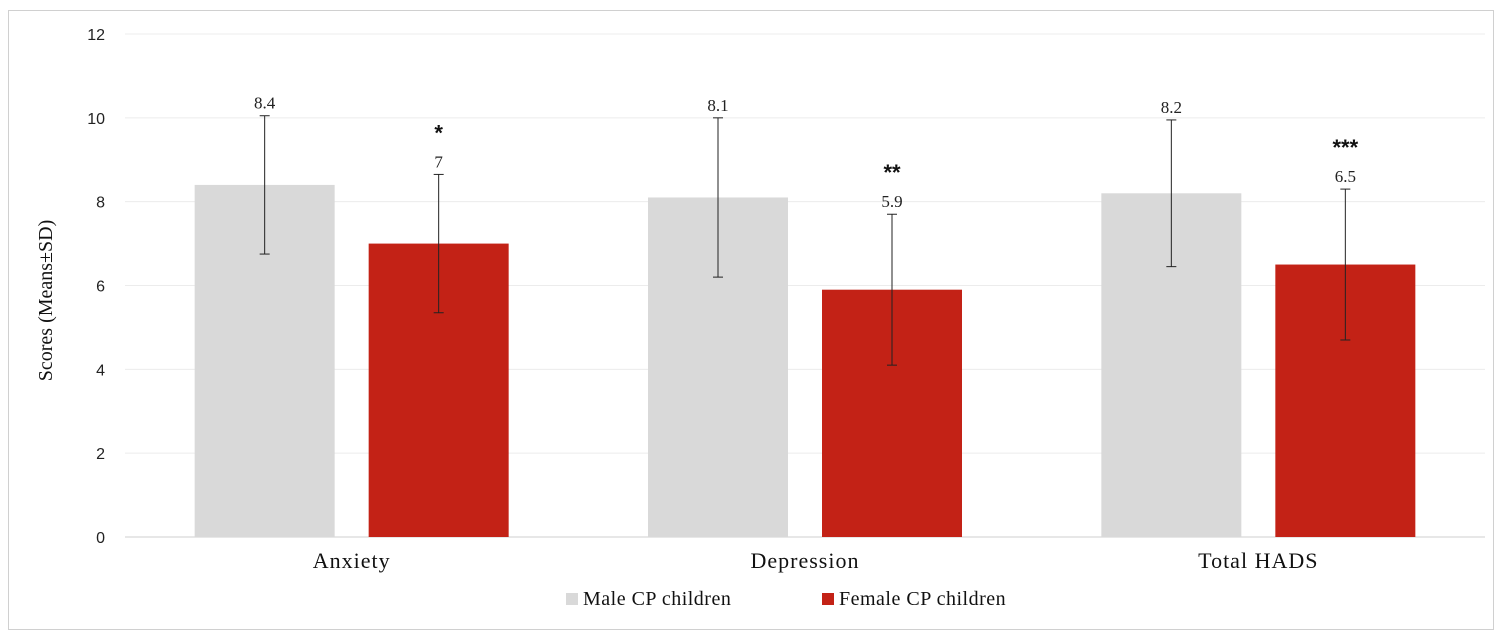 The width and height of the screenshot is (1503, 640). Describe the element at coordinates (1171, 107) in the screenshot. I see `data-label: 8.2` at that location.